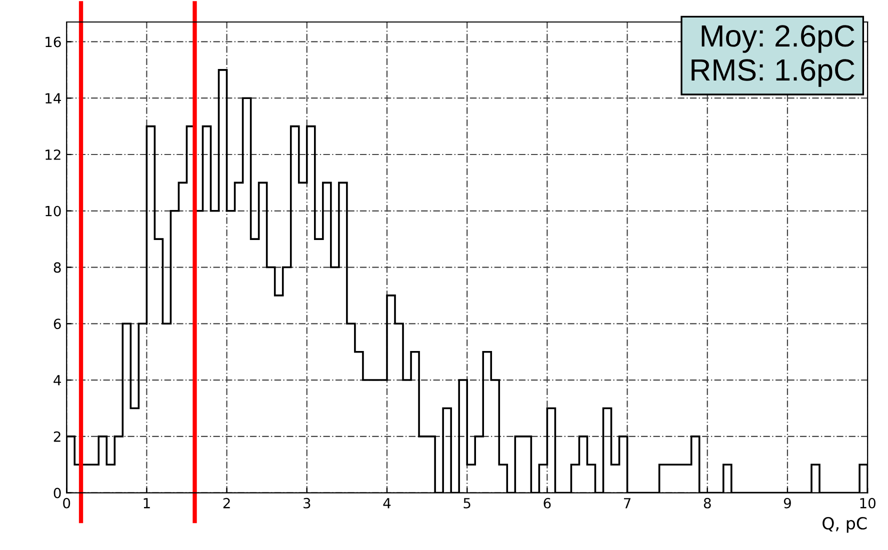  I want to click on y-tick-label: 16, so click(53, 42).